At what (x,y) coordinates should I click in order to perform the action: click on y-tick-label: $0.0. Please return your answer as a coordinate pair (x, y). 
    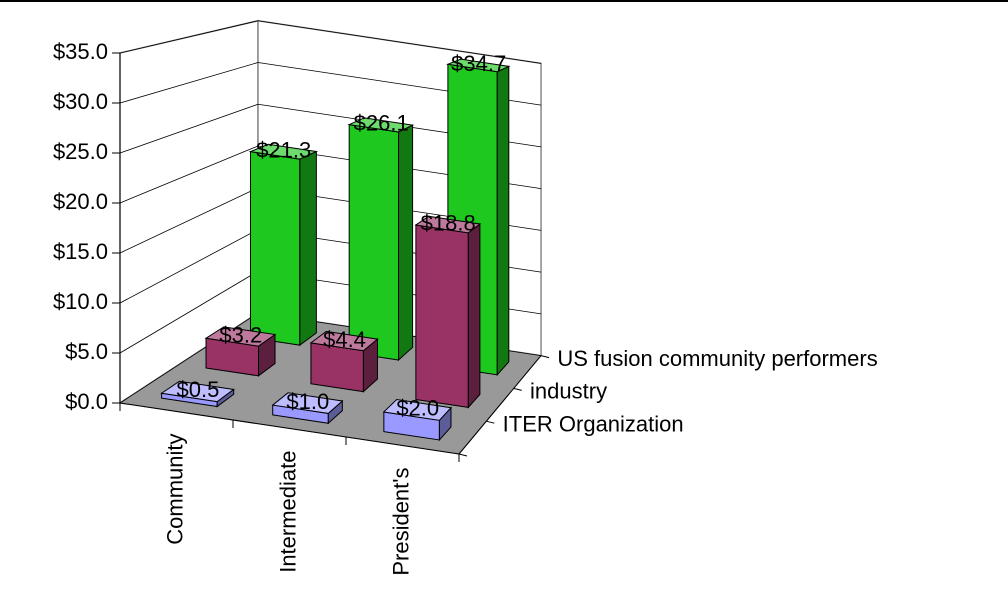
    Looking at the image, I should click on (86, 401).